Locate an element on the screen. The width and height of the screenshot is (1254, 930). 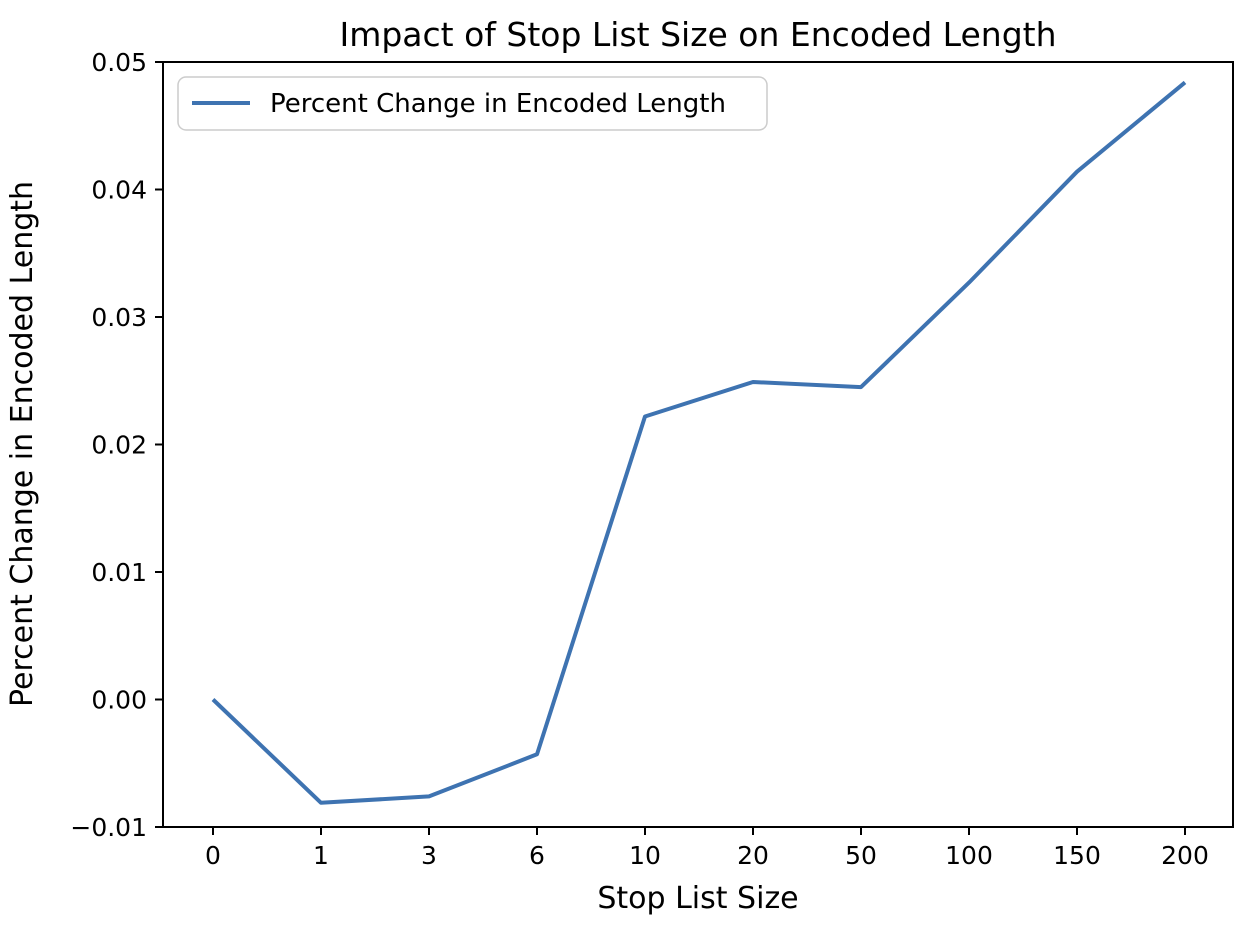
x-tick-label: 10 is located at coordinates (645, 855).